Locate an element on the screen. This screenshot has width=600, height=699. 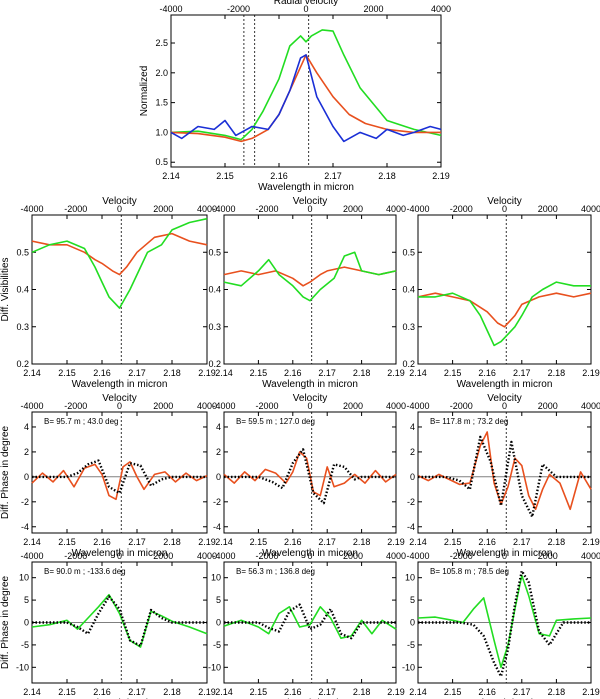
ph1-x-tick-label: 2.15 is located at coordinates (67, 542).